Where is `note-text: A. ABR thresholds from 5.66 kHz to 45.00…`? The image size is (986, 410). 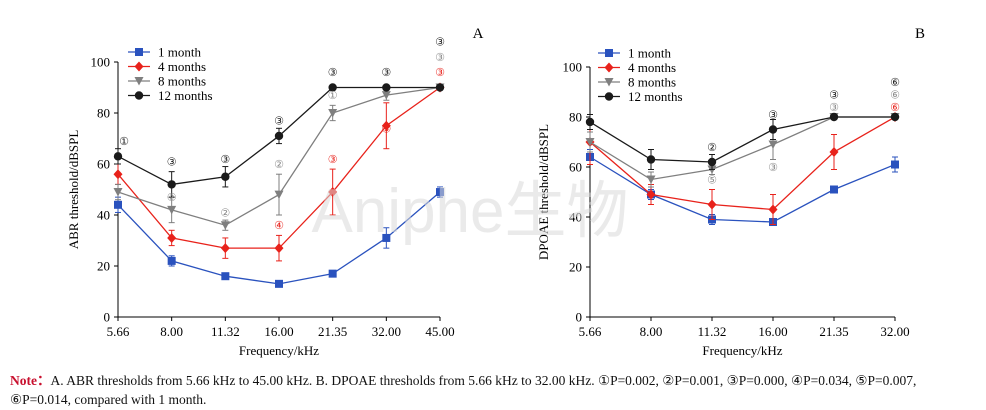 note-text: A. ABR thresholds from 5.66 kHz to 45.00… is located at coordinates (463, 390).